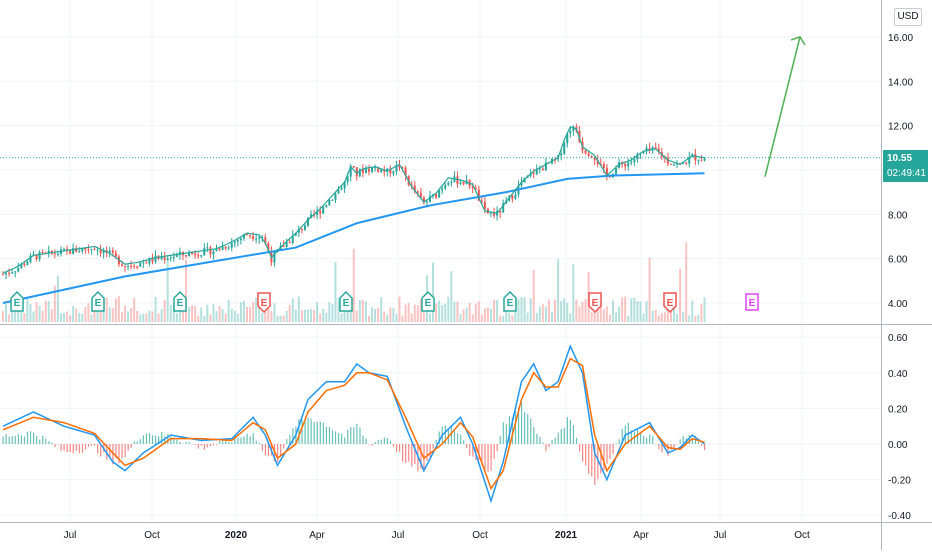 Image resolution: width=932 pixels, height=555 pixels. What do you see at coordinates (670, 303) in the screenshot?
I see `earnings-marker-label: E` at bounding box center [670, 303].